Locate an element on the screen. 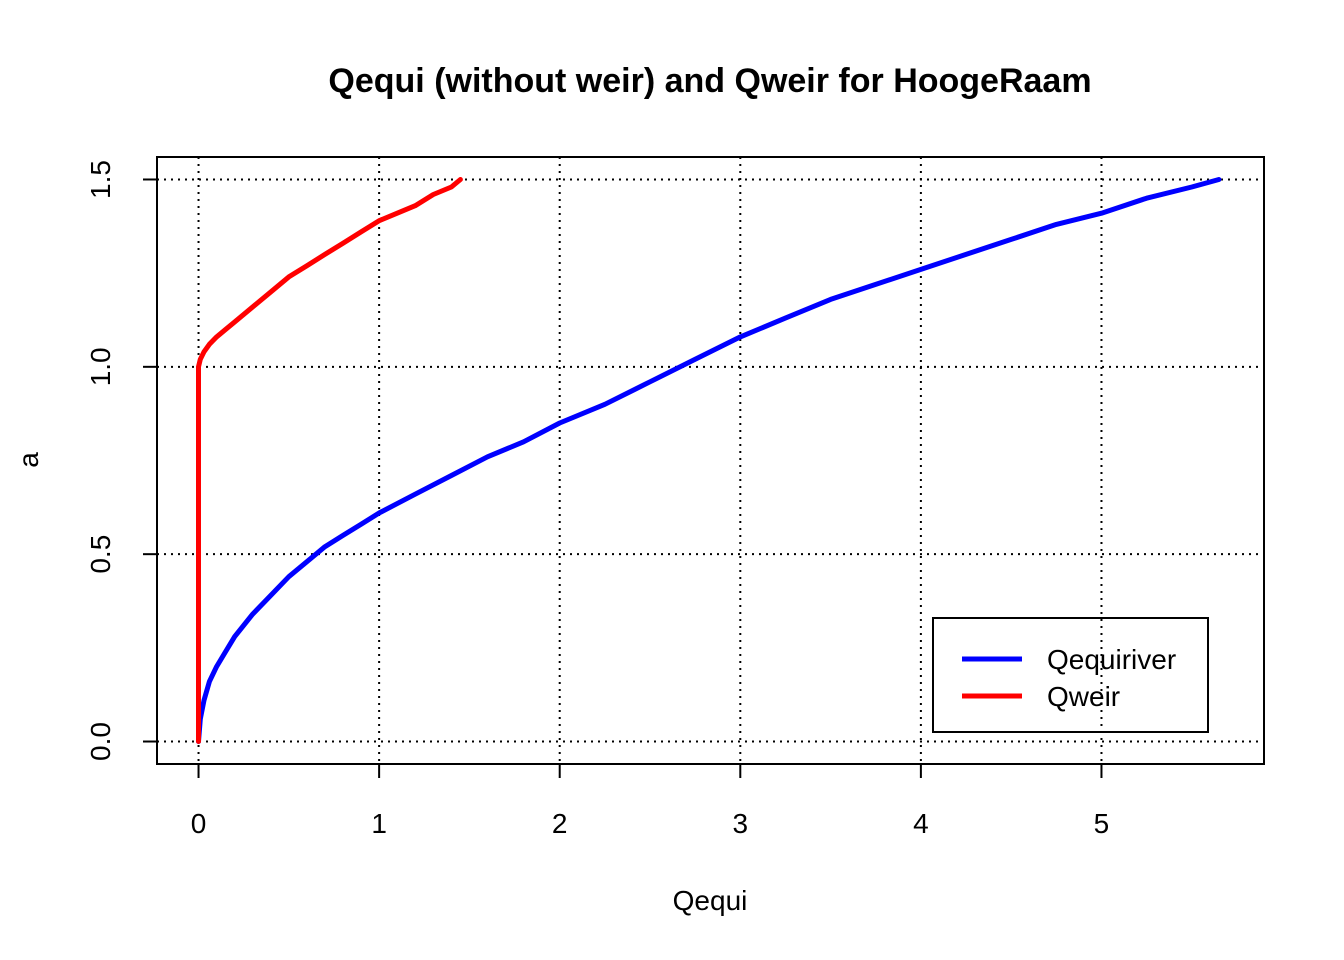 Image resolution: width=1344 pixels, height=960 pixels. legend-box is located at coordinates (1070, 675).